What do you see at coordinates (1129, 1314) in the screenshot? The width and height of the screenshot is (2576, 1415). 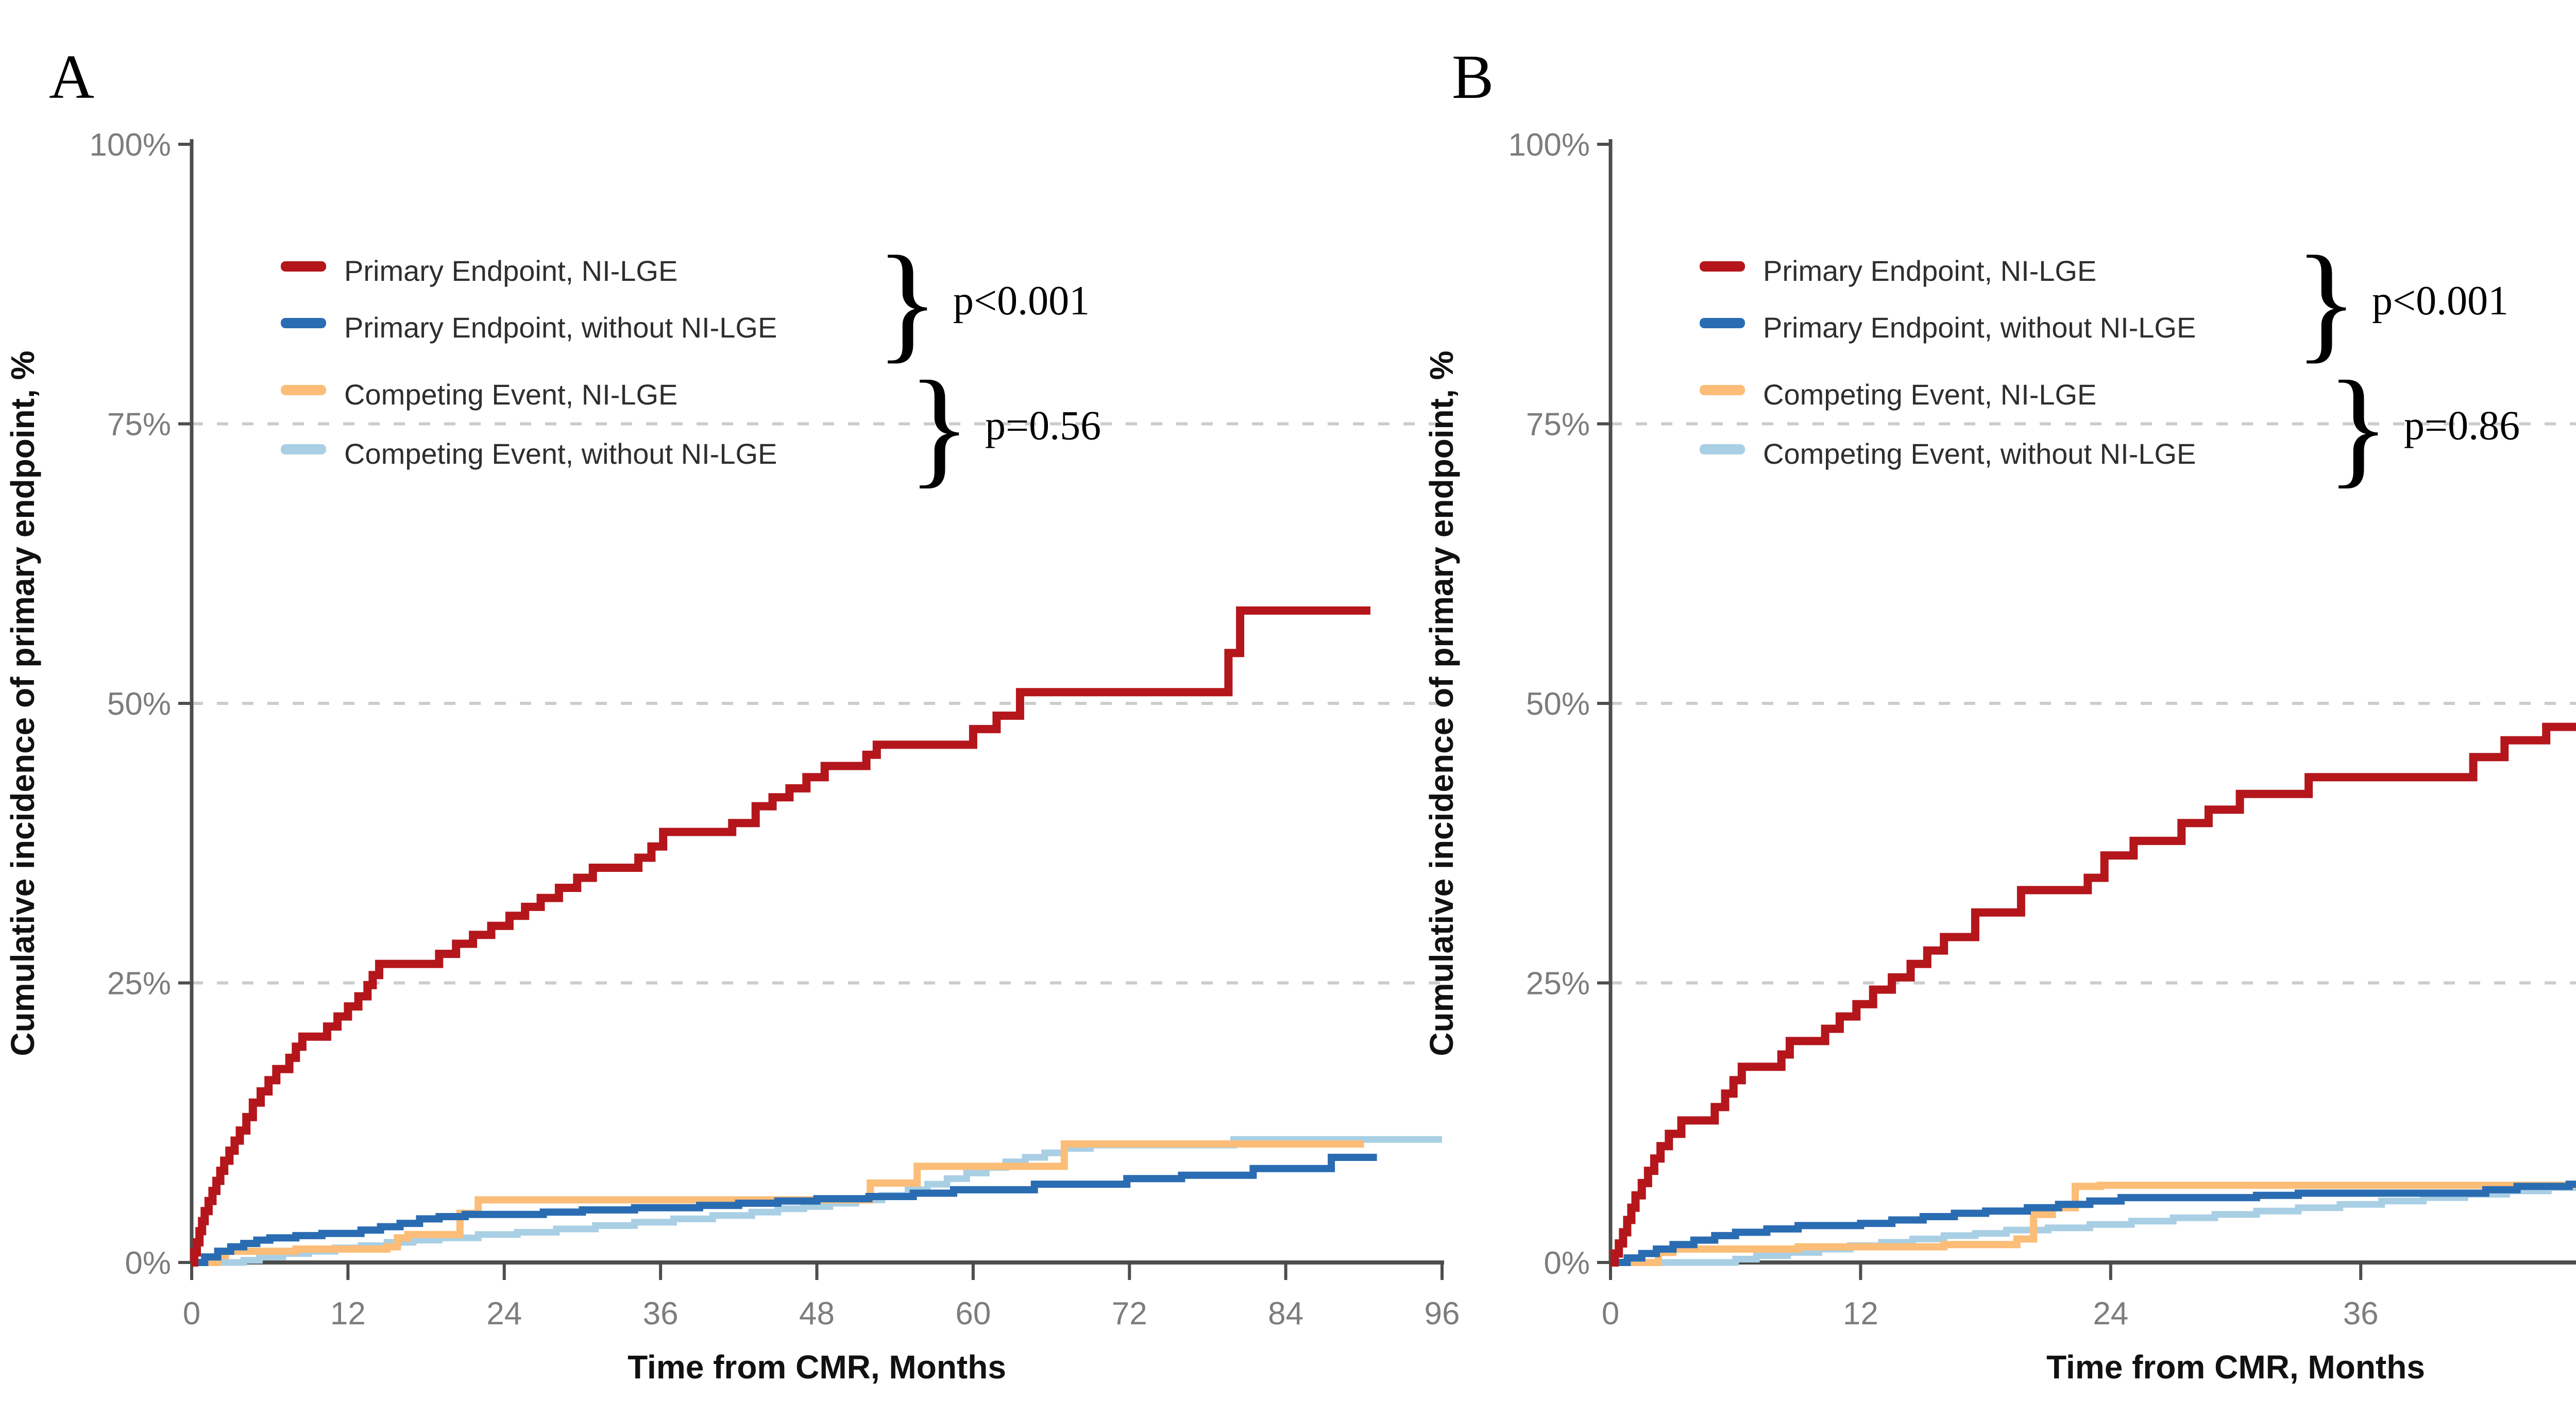 I see `x-tick-label: 72` at bounding box center [1129, 1314].